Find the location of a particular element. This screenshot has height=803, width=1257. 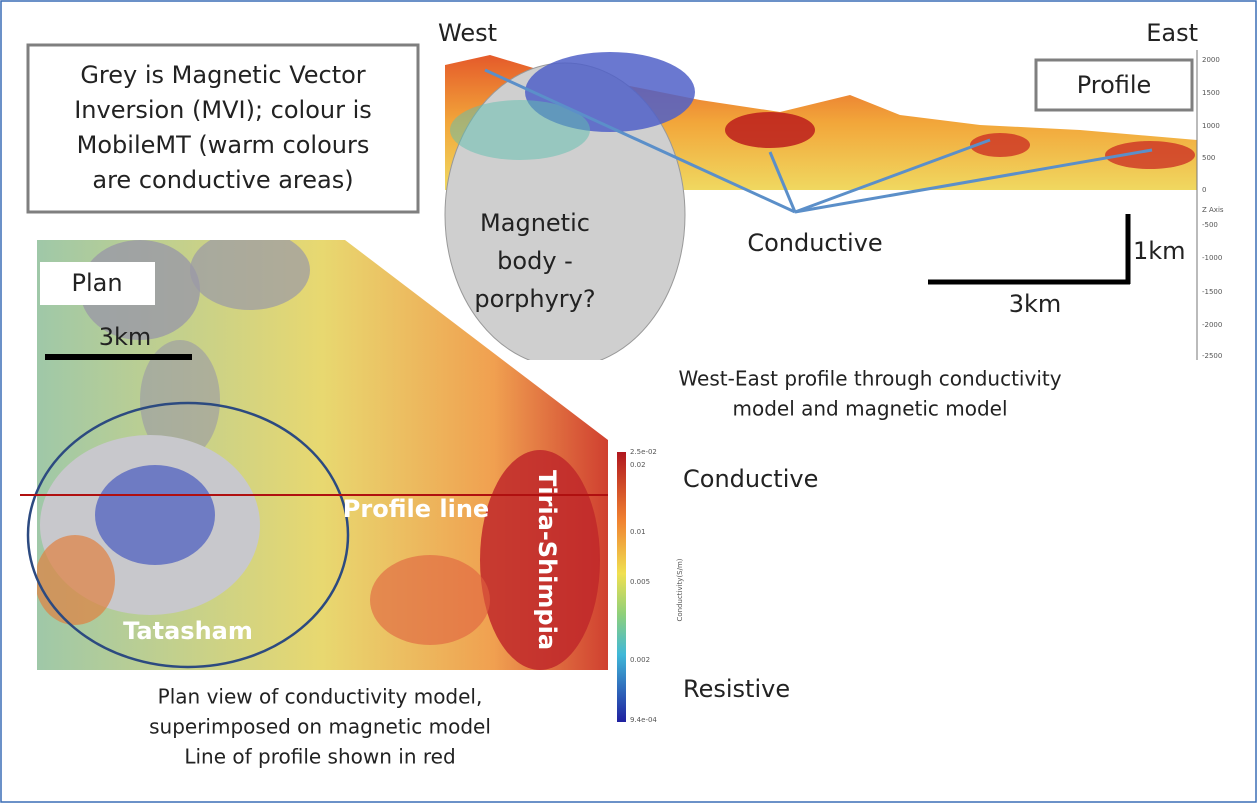

colorbar-tick: 9.4e-04 is located at coordinates (643, 720).